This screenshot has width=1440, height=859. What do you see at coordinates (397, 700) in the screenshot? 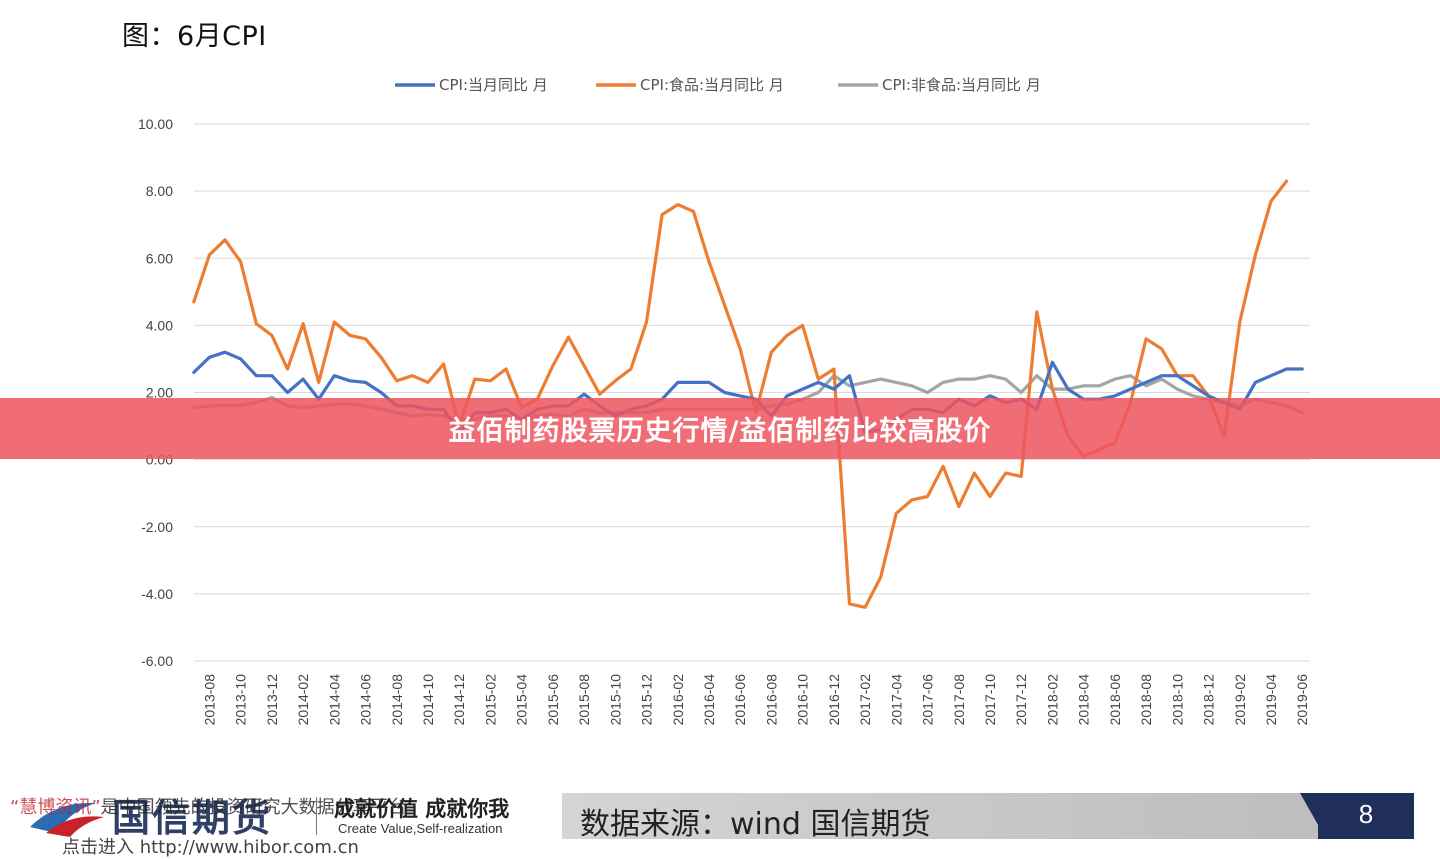
I see `x-tick-label: 2014-08` at bounding box center [397, 700].